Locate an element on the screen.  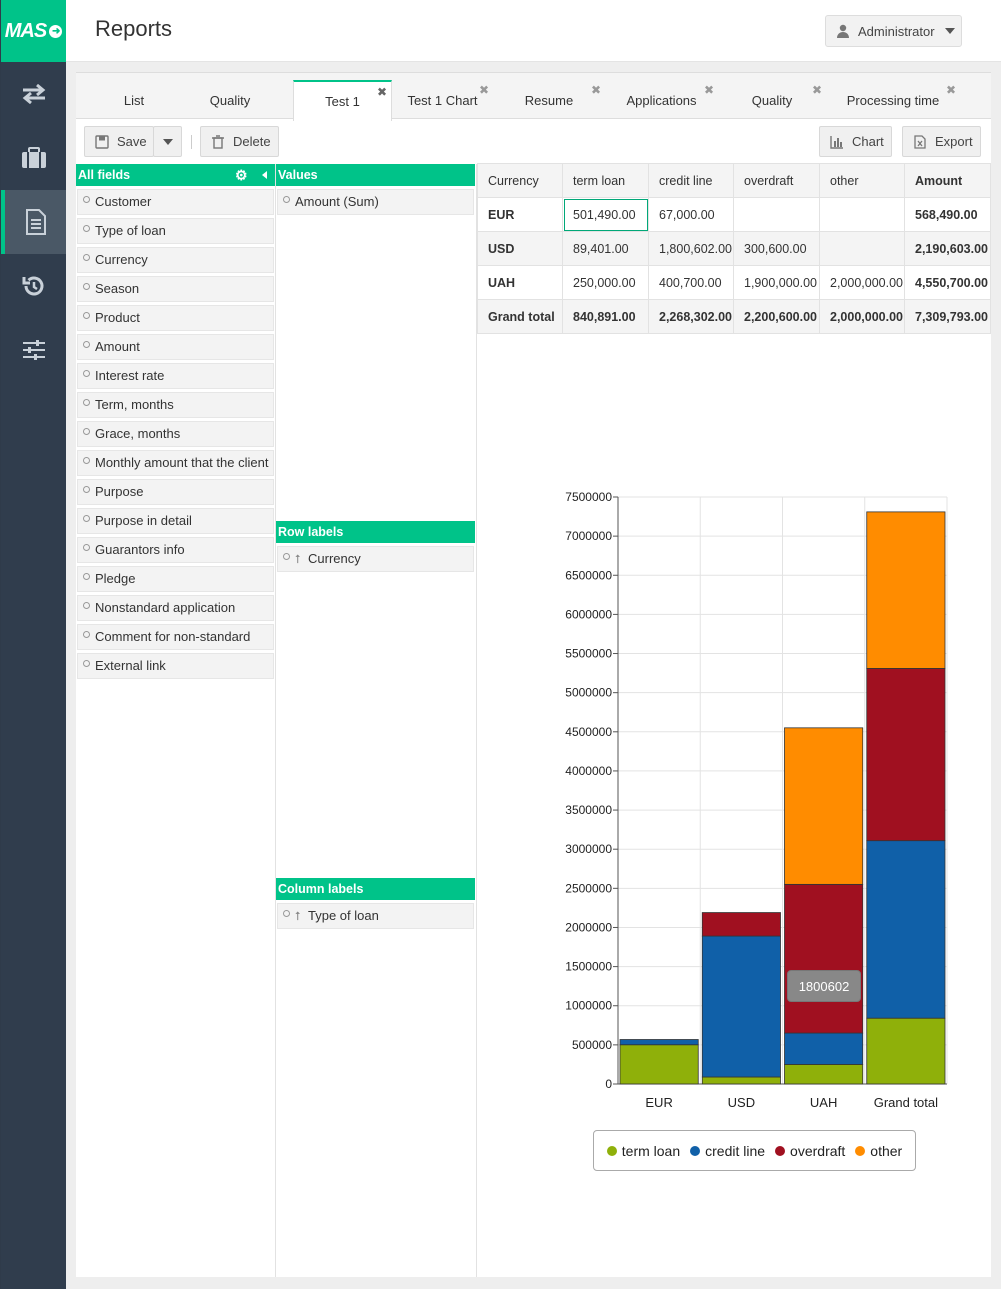
chart-button: Chart is located at coordinates (855, 141).